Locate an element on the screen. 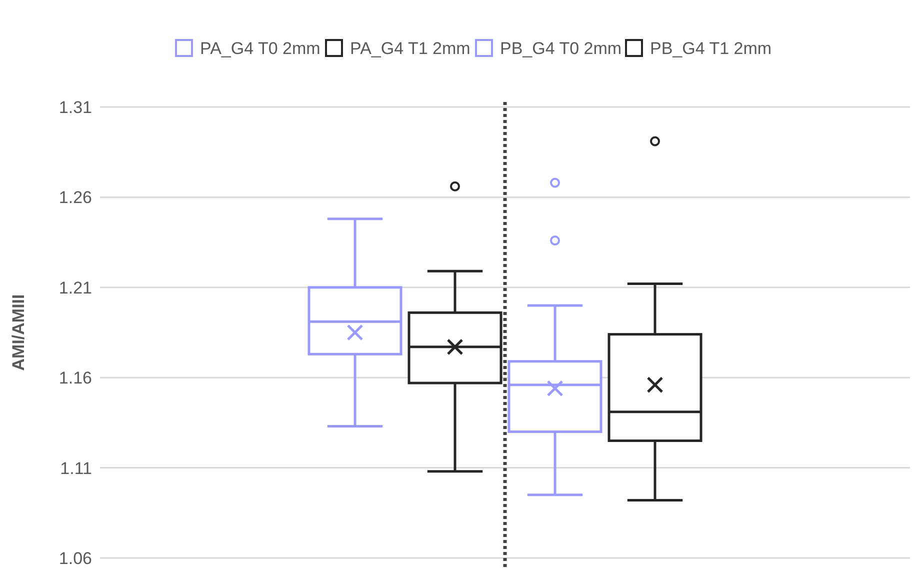 Image resolution: width=912 pixels, height=587 pixels. y-tick-label: 1.11 is located at coordinates (76, 468).